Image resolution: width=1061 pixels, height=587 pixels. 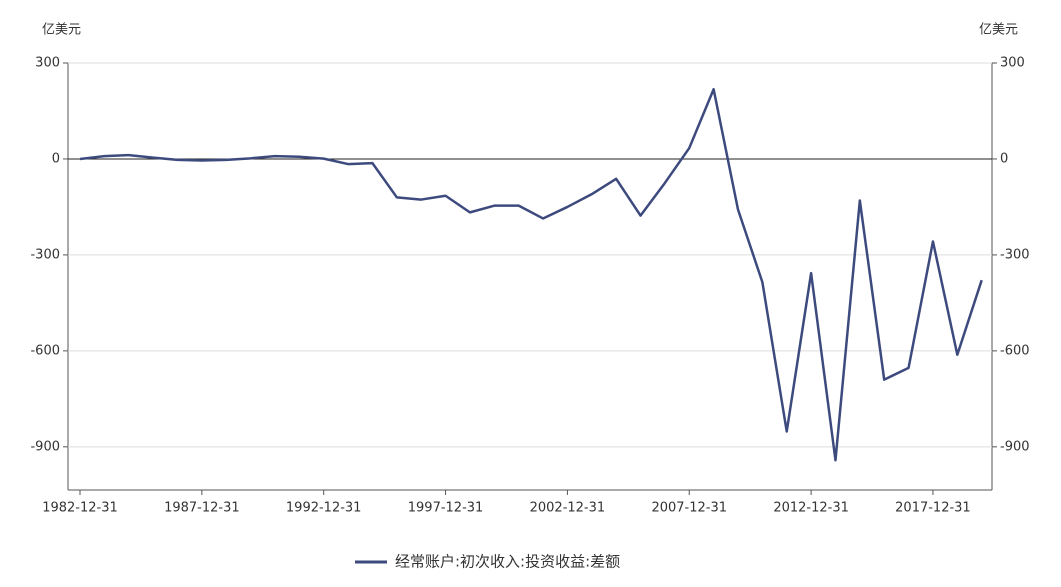 I want to click on y2-tick-label: 0, so click(x=1004, y=158).